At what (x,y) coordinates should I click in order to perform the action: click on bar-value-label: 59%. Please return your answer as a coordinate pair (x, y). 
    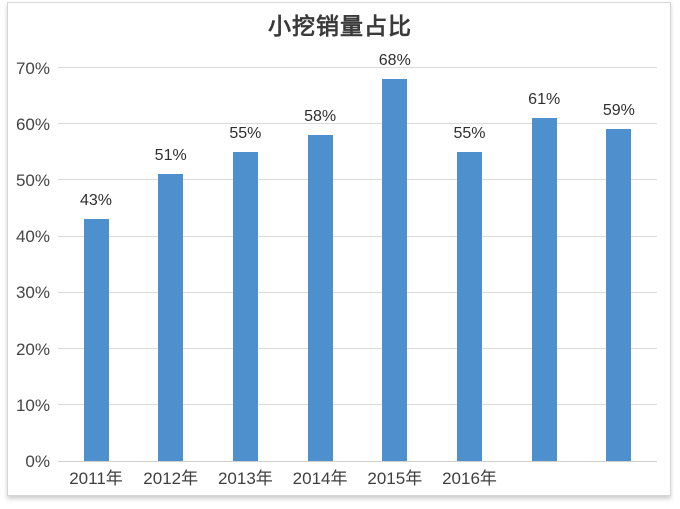
    Looking at the image, I should click on (618, 111).